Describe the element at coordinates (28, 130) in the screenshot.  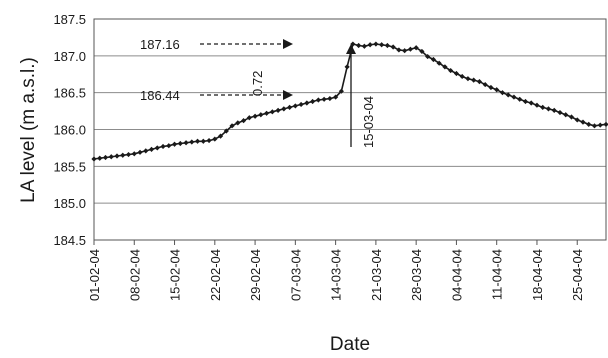
I see `y-axis-title: LA level (m a.s.l.)` at that location.